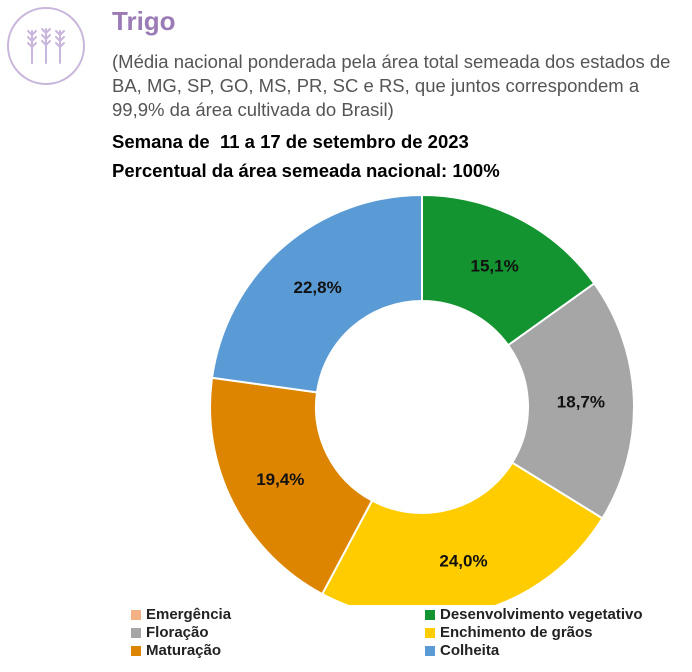 The image size is (692, 672). What do you see at coordinates (290, 141) in the screenshot?
I see `week-label: Semana de 11 a 17 de setembro de 2023` at bounding box center [290, 141].